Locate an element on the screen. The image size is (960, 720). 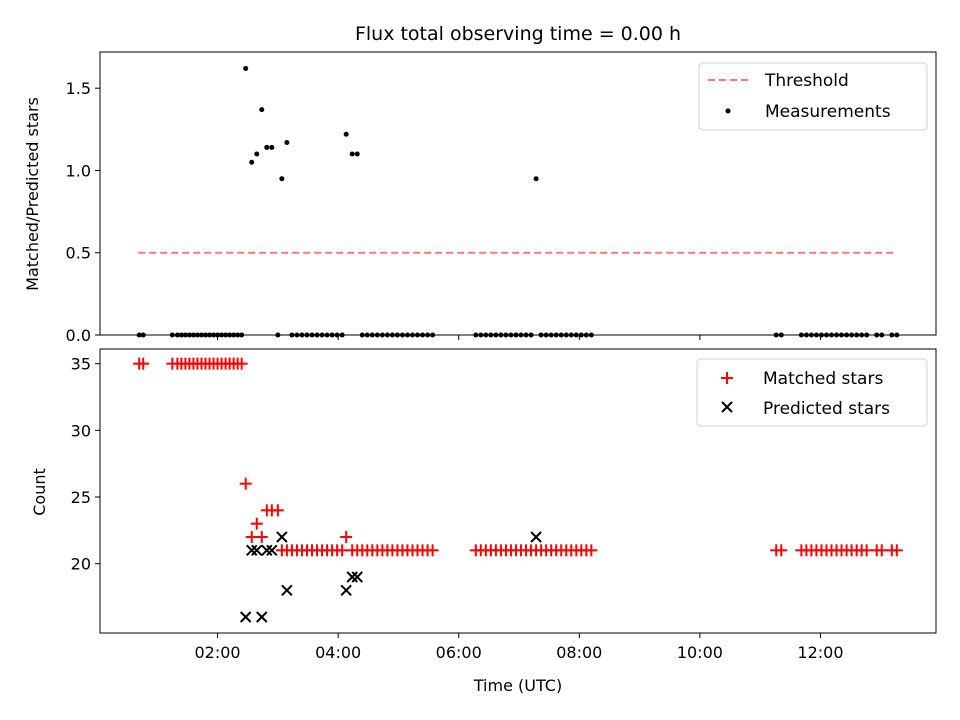
legend-predicted-label: Predicted stars is located at coordinates (826, 409).